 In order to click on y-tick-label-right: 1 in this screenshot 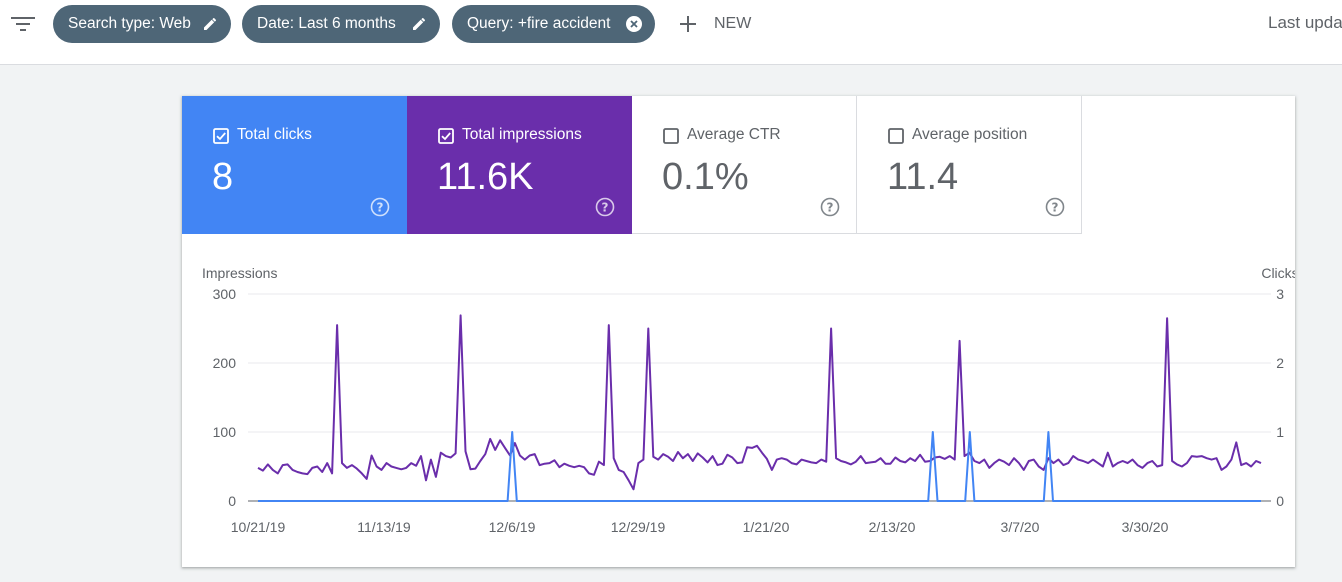, I will do `click(1280, 432)`.